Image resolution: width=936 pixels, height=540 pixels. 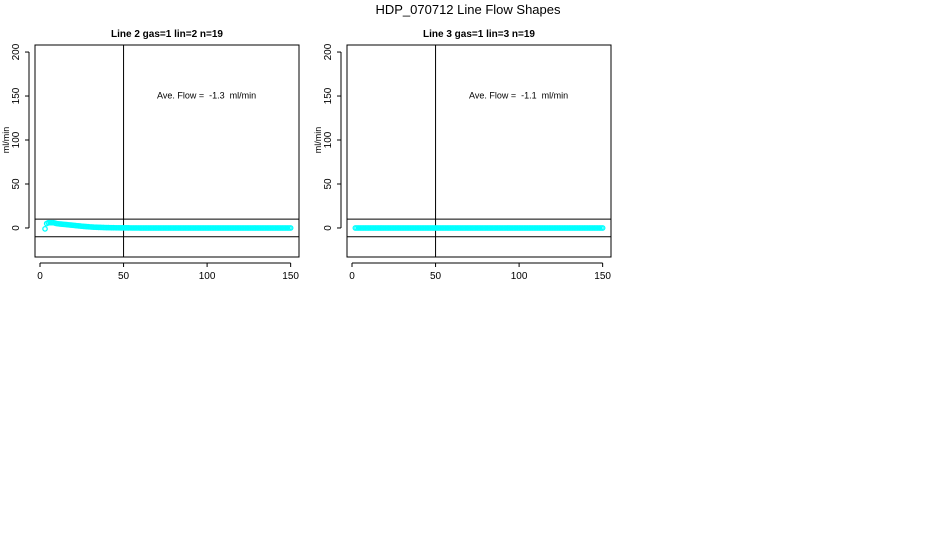 I want to click on average-flow-annotation: Ave. Flow = -1.1 ml/min, so click(x=518, y=96).